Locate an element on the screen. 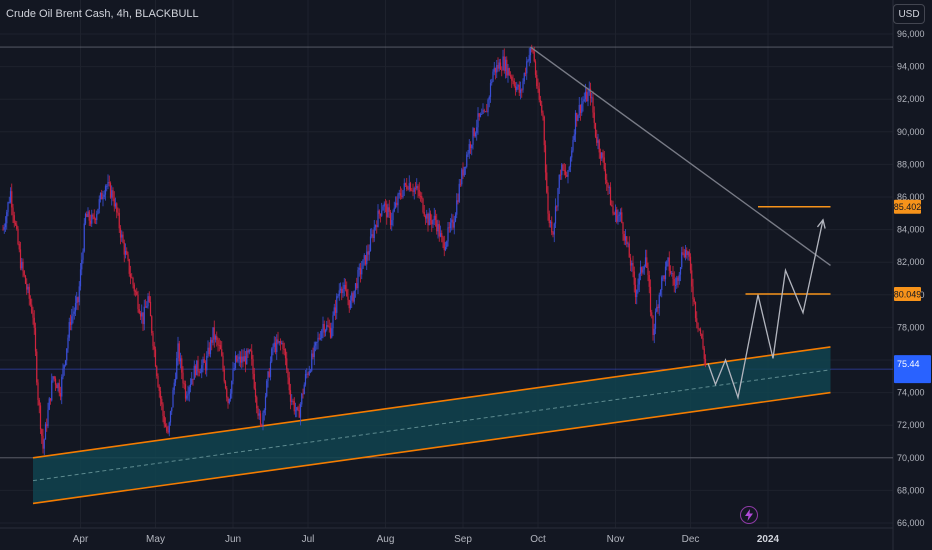 The height and width of the screenshot is (550, 932). y-tick-label: 86,000 is located at coordinates (911, 197).